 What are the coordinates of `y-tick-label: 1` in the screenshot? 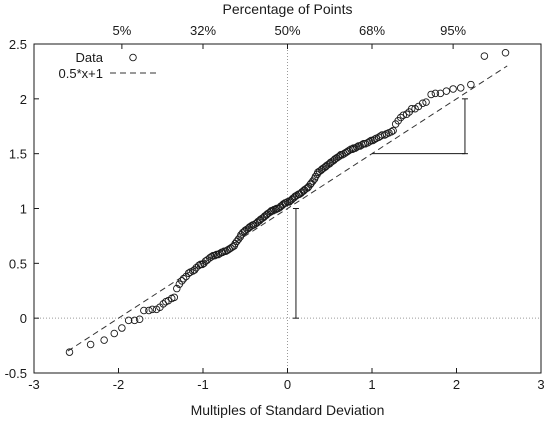 It's located at (23, 209).